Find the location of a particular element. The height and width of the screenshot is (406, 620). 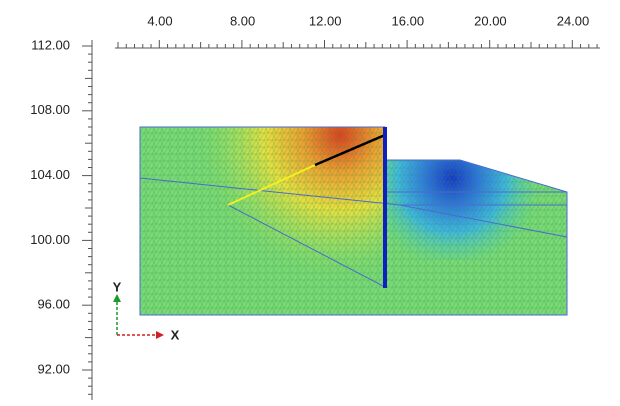

tick-label: 104.00 is located at coordinates (50, 174).